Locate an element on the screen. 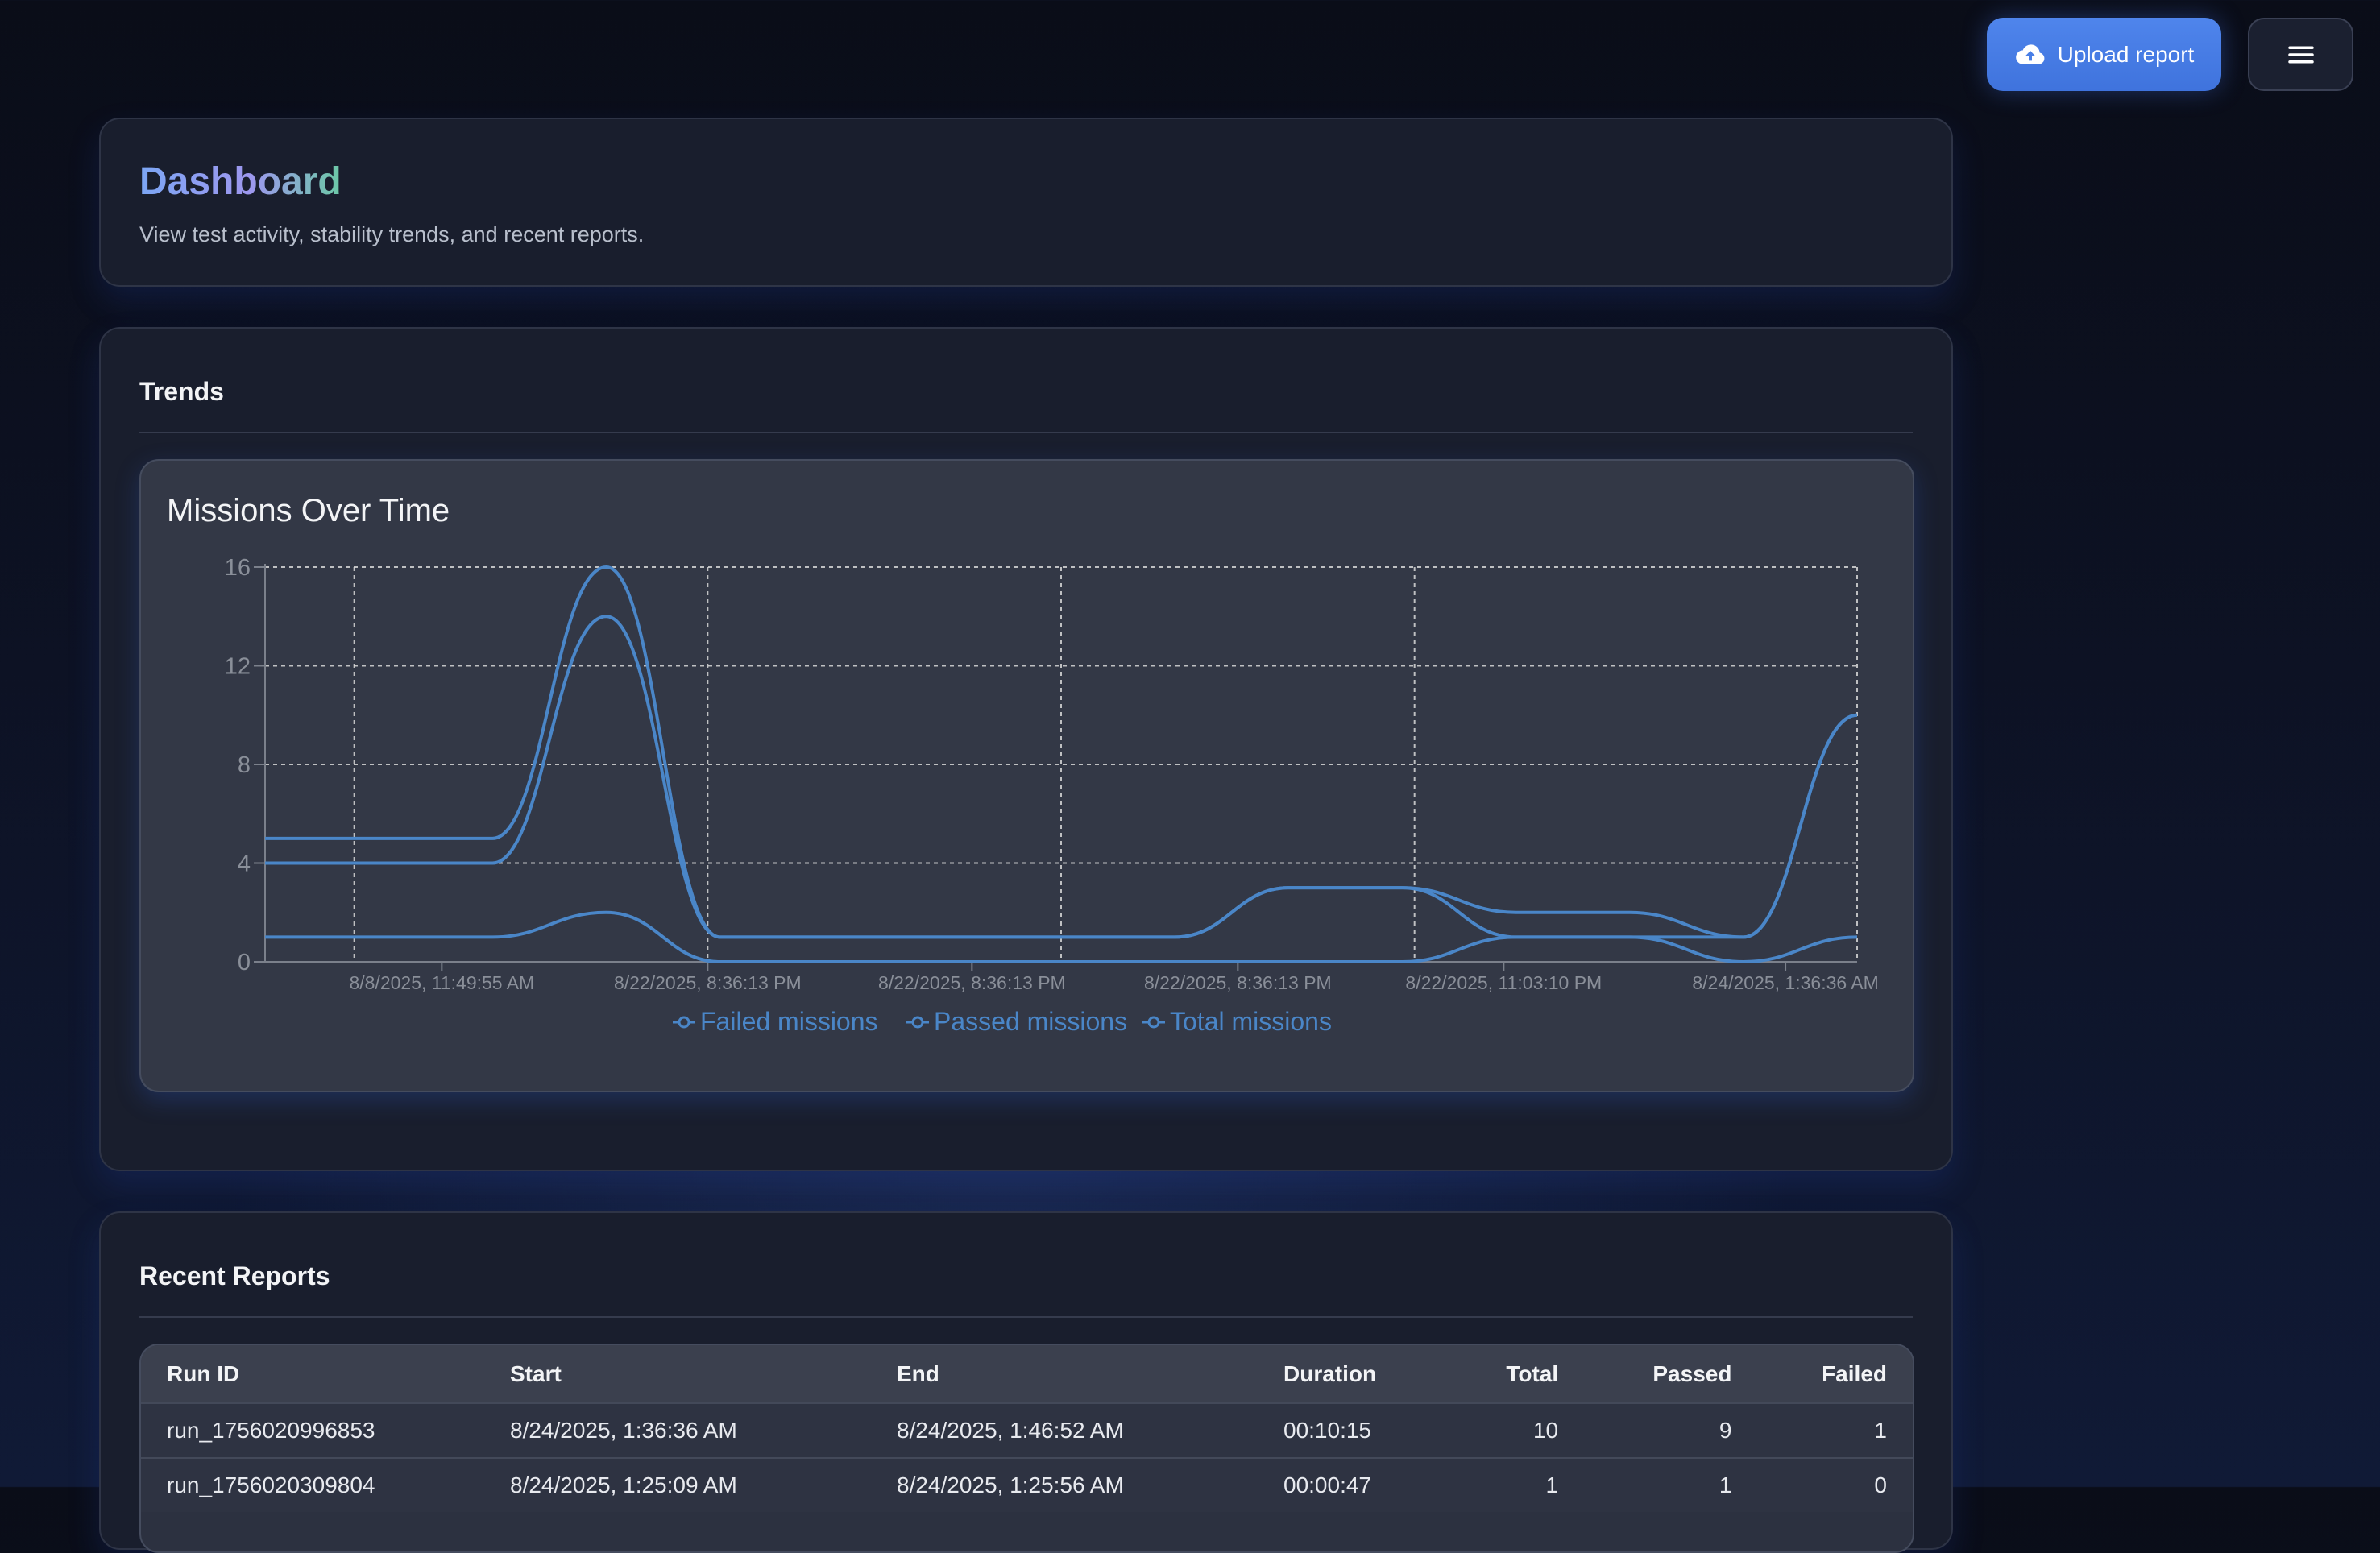 This screenshot has width=2380, height=1553. col-duration: Duration is located at coordinates (1330, 1373).